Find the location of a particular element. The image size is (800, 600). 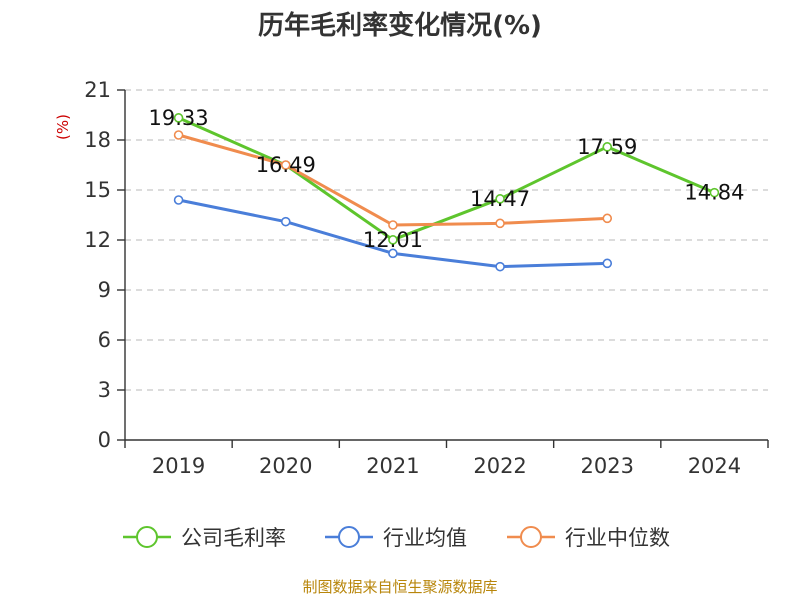

data-label: 12.01 is located at coordinates (393, 240).